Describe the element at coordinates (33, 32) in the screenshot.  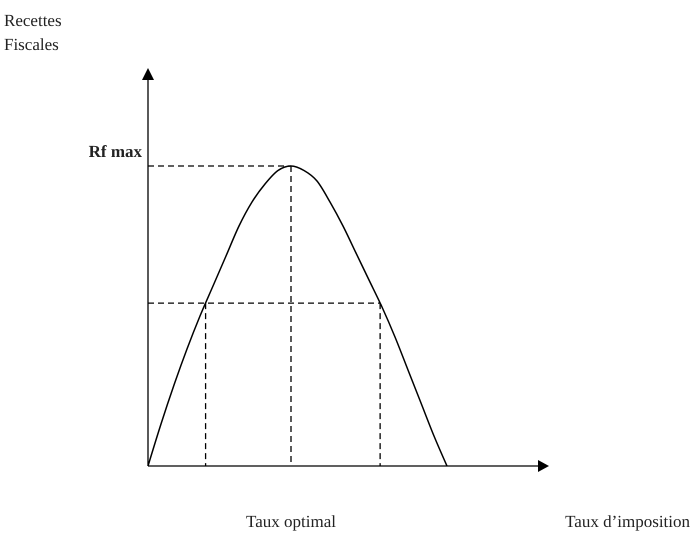
I see `text: Recettes Fiscales` at that location.